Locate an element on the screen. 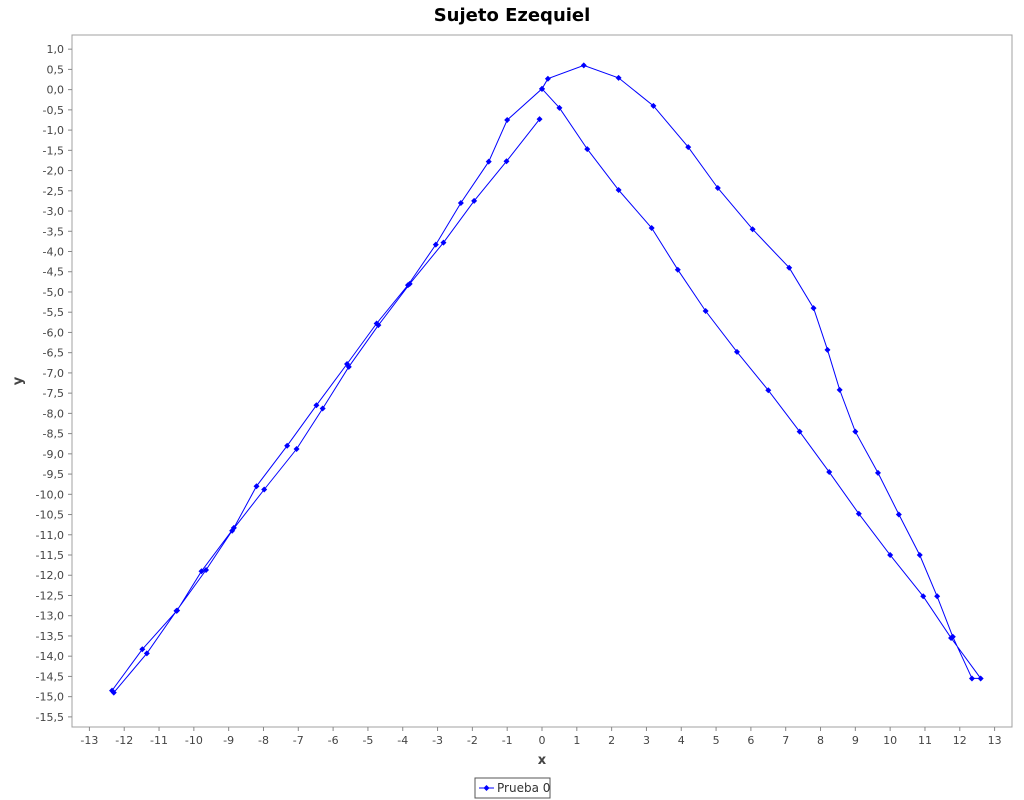  y-tick-label: 1,0 is located at coordinates (56, 49).